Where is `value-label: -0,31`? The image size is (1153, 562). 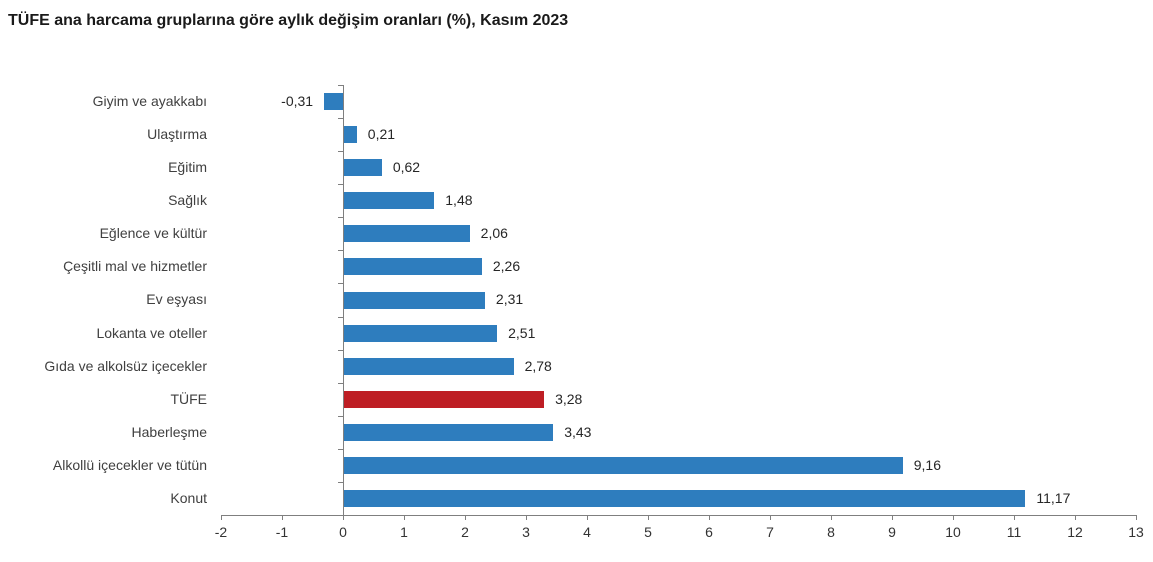 value-label: -0,31 is located at coordinates (297, 101).